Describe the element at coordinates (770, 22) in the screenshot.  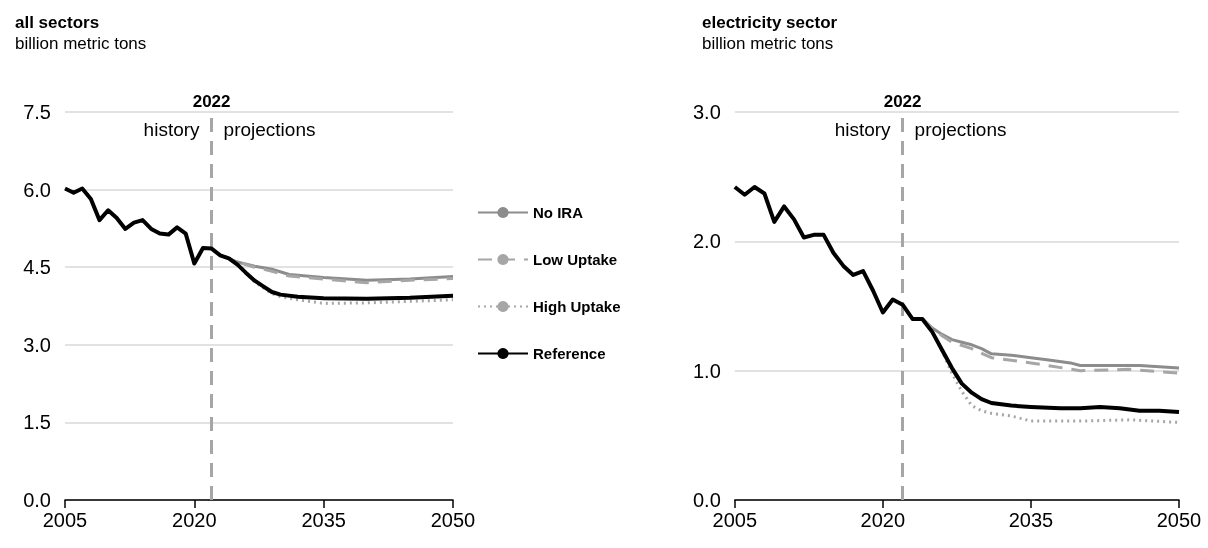
I see `chart-title: electricity sector` at that location.